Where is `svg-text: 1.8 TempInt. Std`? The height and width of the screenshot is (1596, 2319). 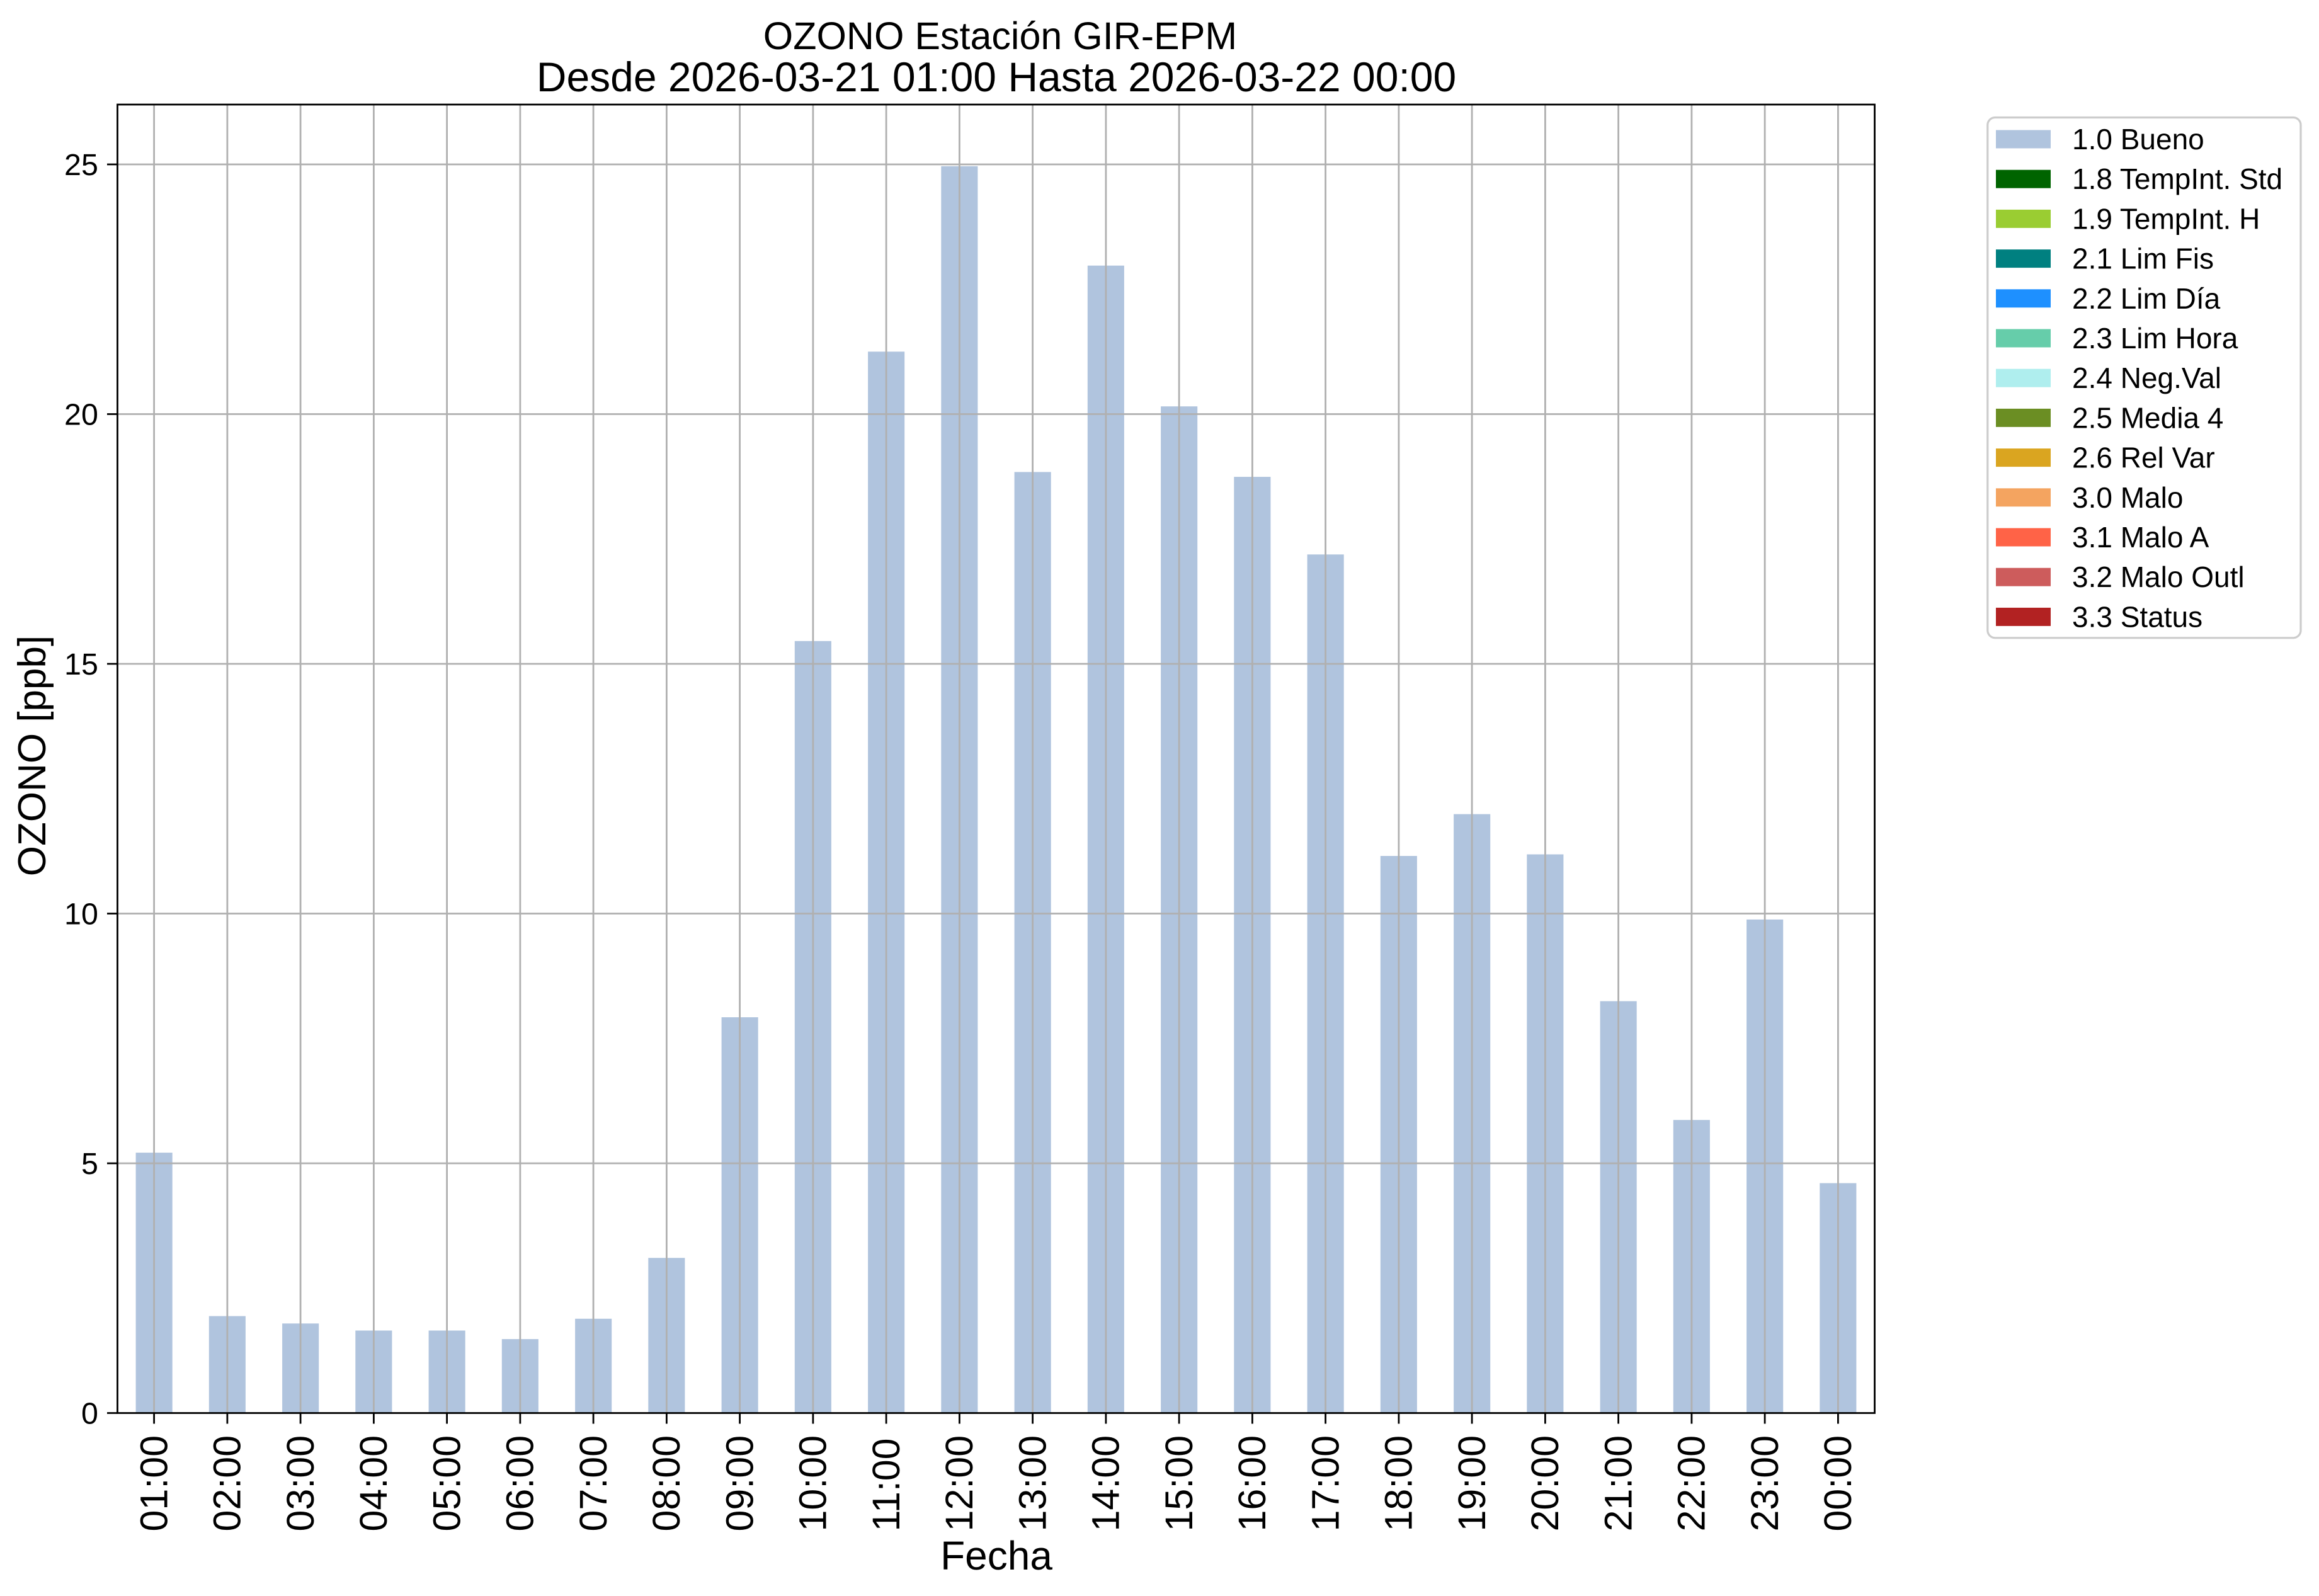 svg-text: 1.8 TempInt. Std is located at coordinates (2177, 178).